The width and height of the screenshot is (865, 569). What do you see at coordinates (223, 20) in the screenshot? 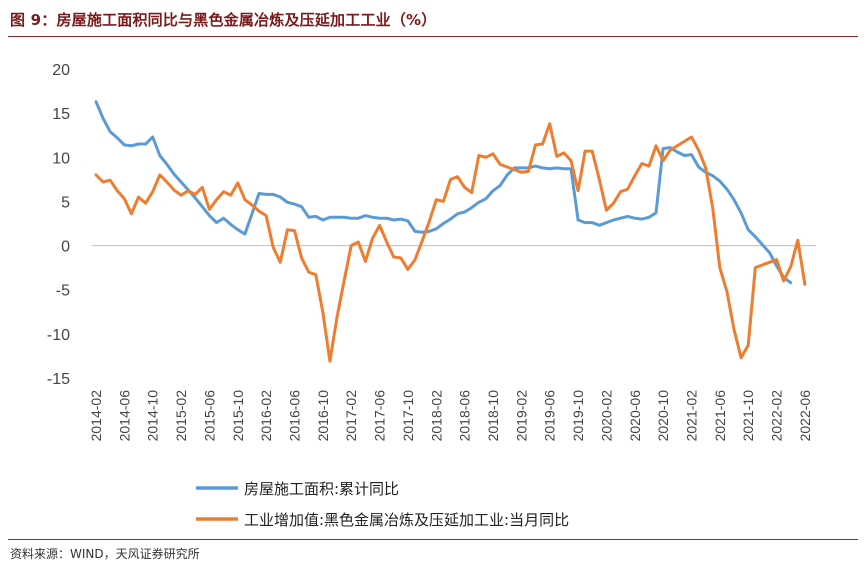
I see `figure-title: 图 9：房屋施工面积同比与黑色金属冶炼及压延加工工业（%）` at bounding box center [223, 20].